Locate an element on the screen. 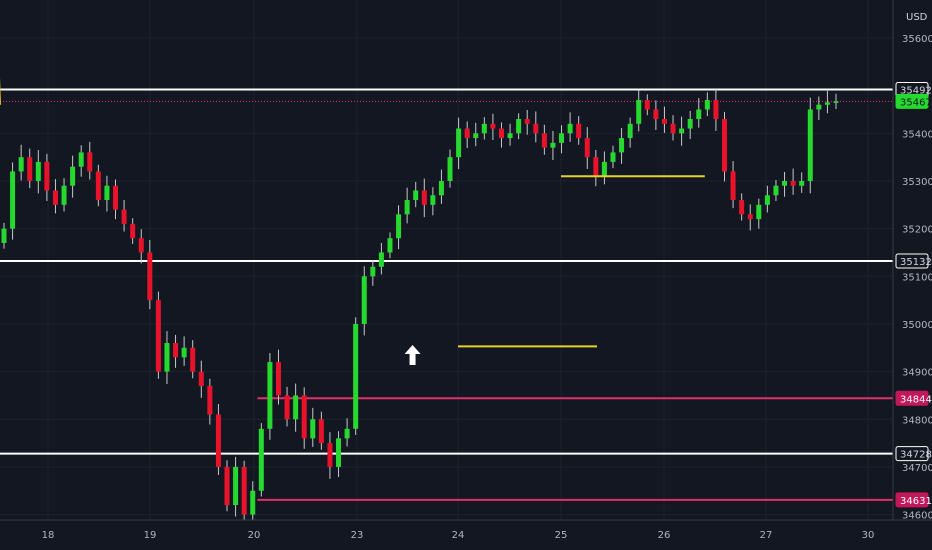 This screenshot has height=550, width=932. time-tick-label: 23 is located at coordinates (357, 535).